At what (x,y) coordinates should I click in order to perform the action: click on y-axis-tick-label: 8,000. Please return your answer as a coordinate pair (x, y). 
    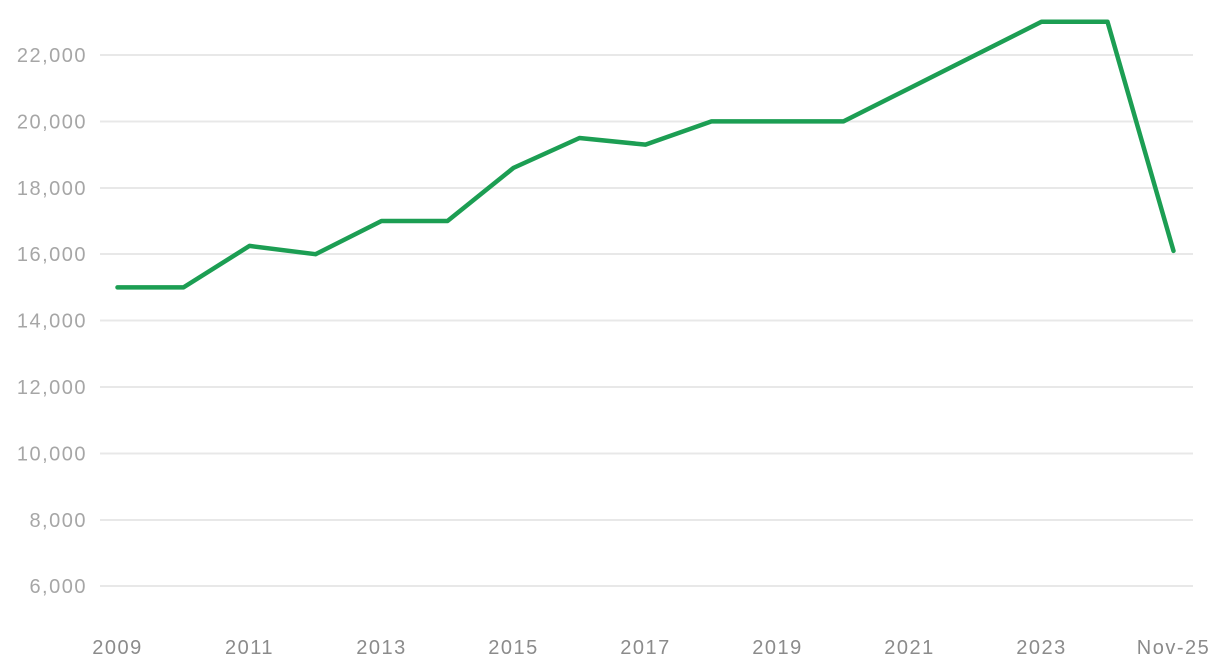
    Looking at the image, I should click on (58, 521).